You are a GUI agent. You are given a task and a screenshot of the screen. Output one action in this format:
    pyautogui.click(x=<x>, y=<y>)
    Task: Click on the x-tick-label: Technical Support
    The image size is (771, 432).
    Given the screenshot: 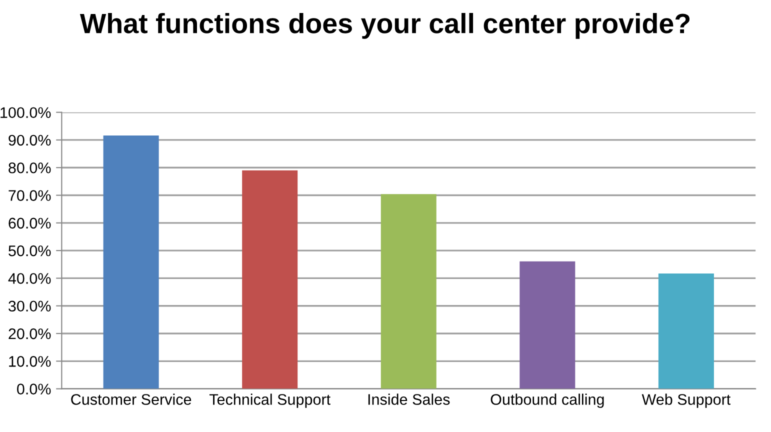 What is the action you would take?
    pyautogui.click(x=269, y=401)
    